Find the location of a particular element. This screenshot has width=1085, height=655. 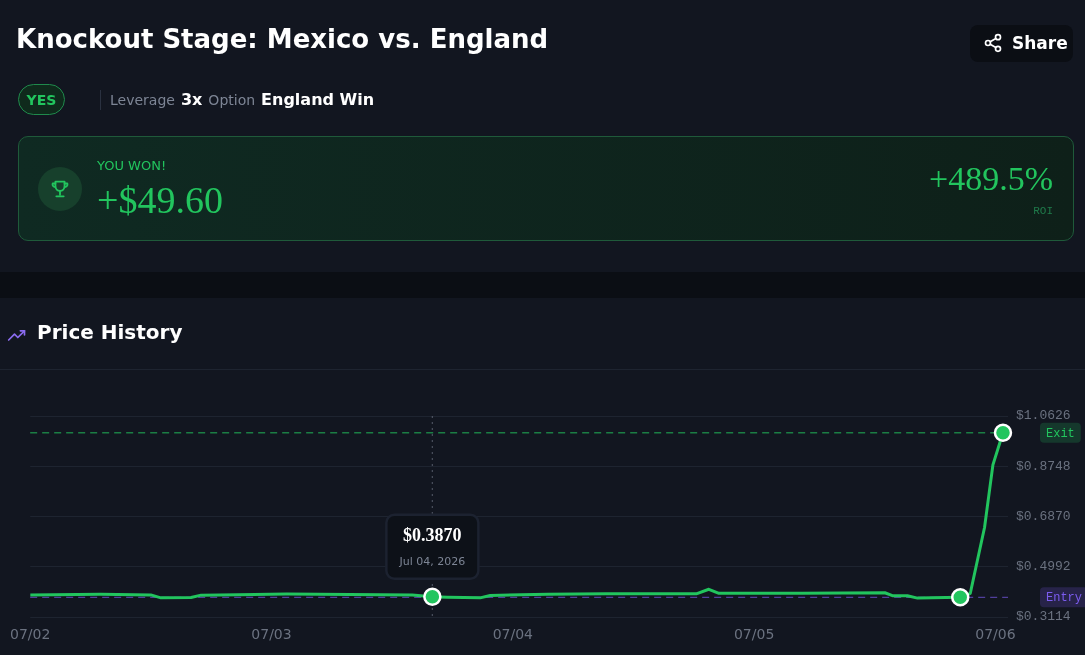

y-tick-label: $0.6870 is located at coordinates (1043, 516).